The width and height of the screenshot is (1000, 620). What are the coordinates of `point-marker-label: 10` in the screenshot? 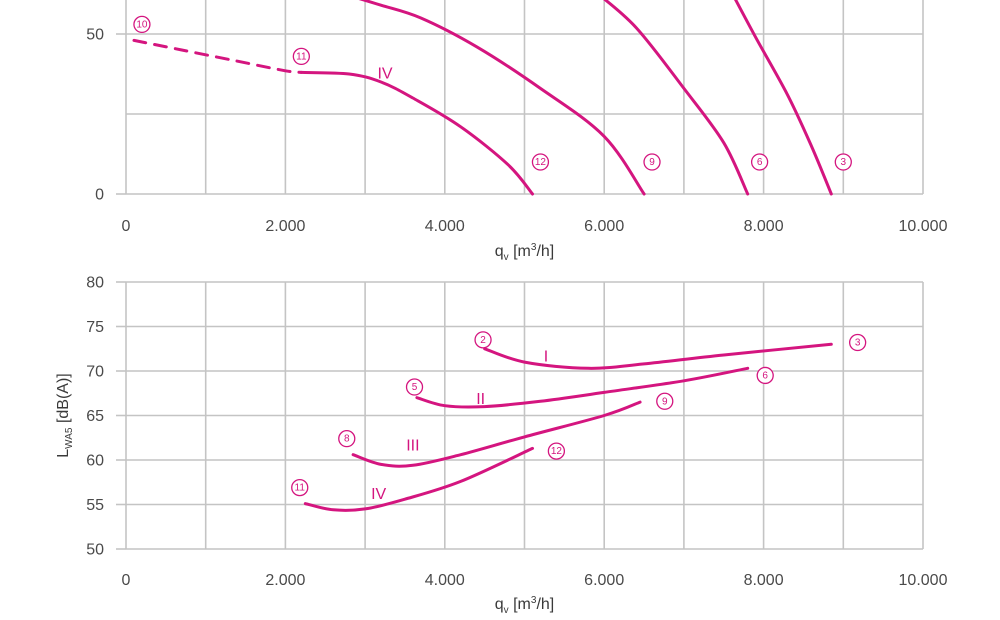 It's located at (142, 24).